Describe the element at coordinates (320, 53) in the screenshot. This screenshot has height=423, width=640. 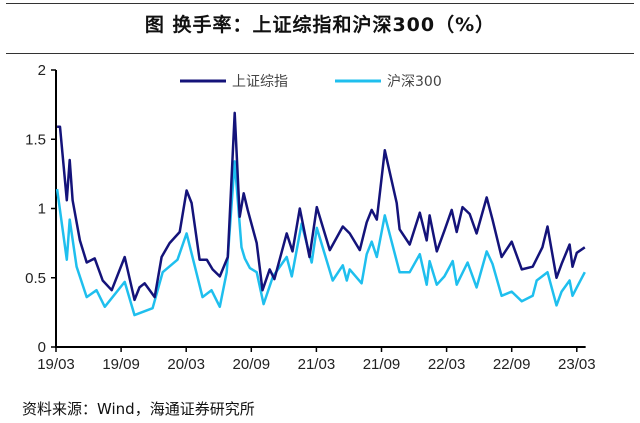
I see `title-rule` at that location.